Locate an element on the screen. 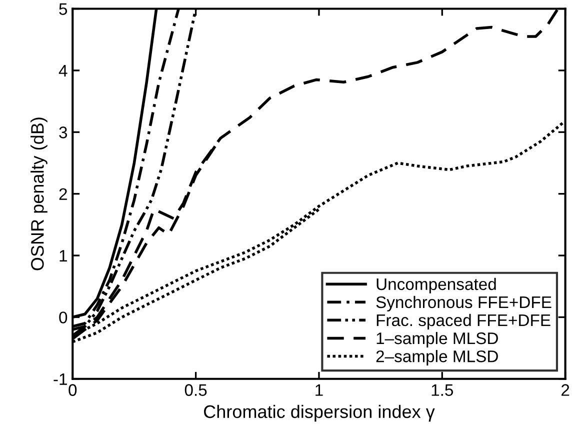  y-tick-label: 3 is located at coordinates (63, 132).